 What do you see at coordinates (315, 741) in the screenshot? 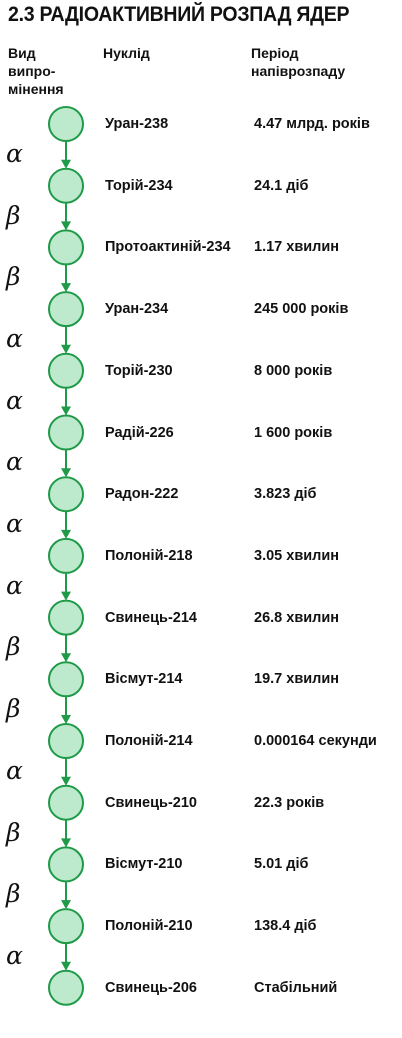
I see `half-life-value: 0.000164 секунди` at bounding box center [315, 741].